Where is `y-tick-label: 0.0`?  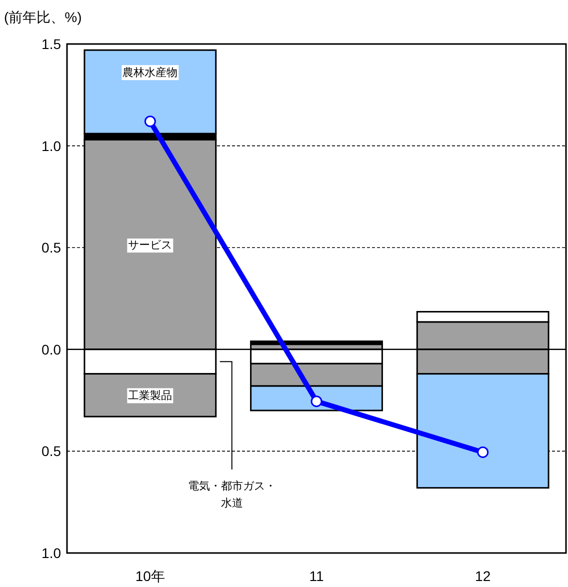 y-tick-label: 0.0 is located at coordinates (52, 349).